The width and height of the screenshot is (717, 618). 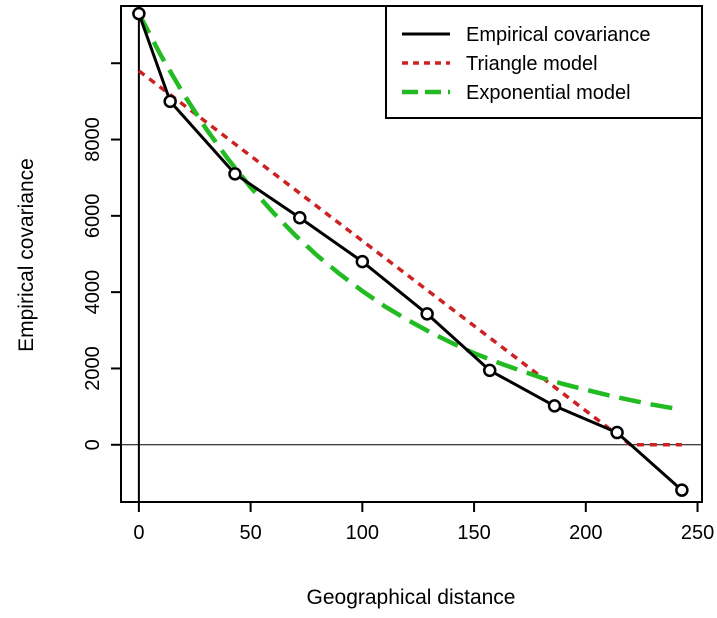 I want to click on y-tick-label-4000: 4000, so click(x=93, y=292).